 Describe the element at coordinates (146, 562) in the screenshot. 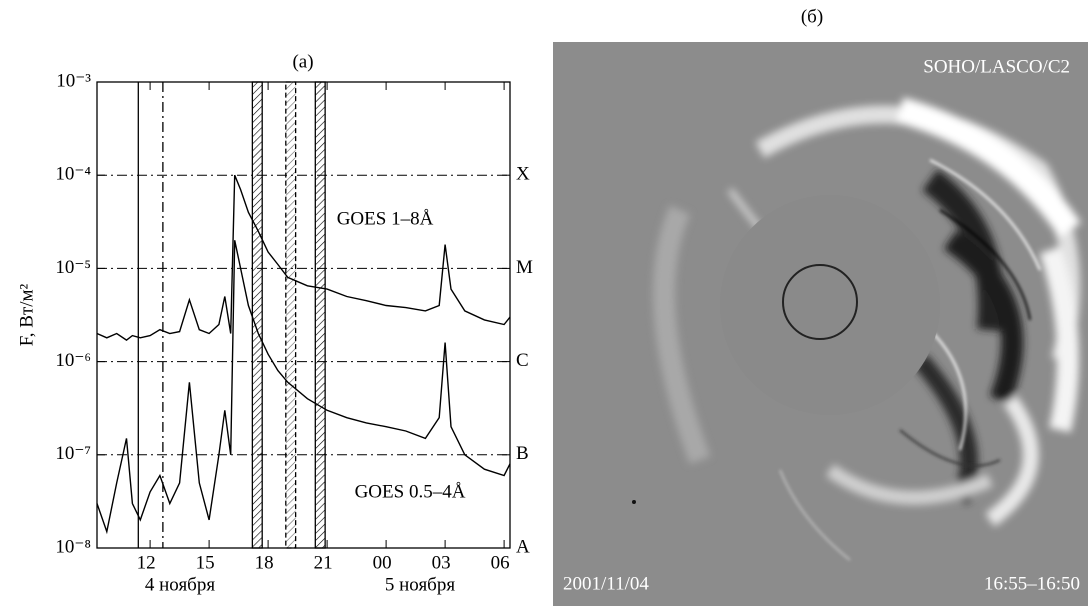

I see `x-tick-label: 12` at that location.